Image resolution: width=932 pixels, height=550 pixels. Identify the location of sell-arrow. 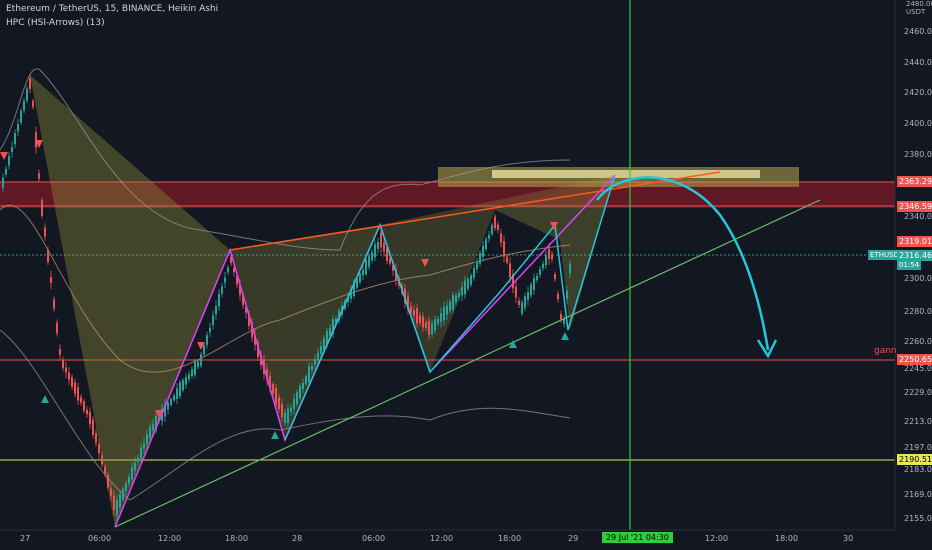
(425, 263).